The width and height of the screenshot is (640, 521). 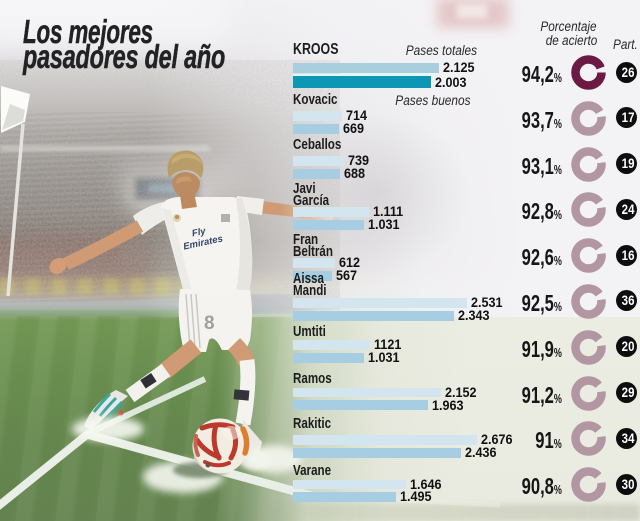 I want to click on svg-text: Fly, so click(x=199, y=233).